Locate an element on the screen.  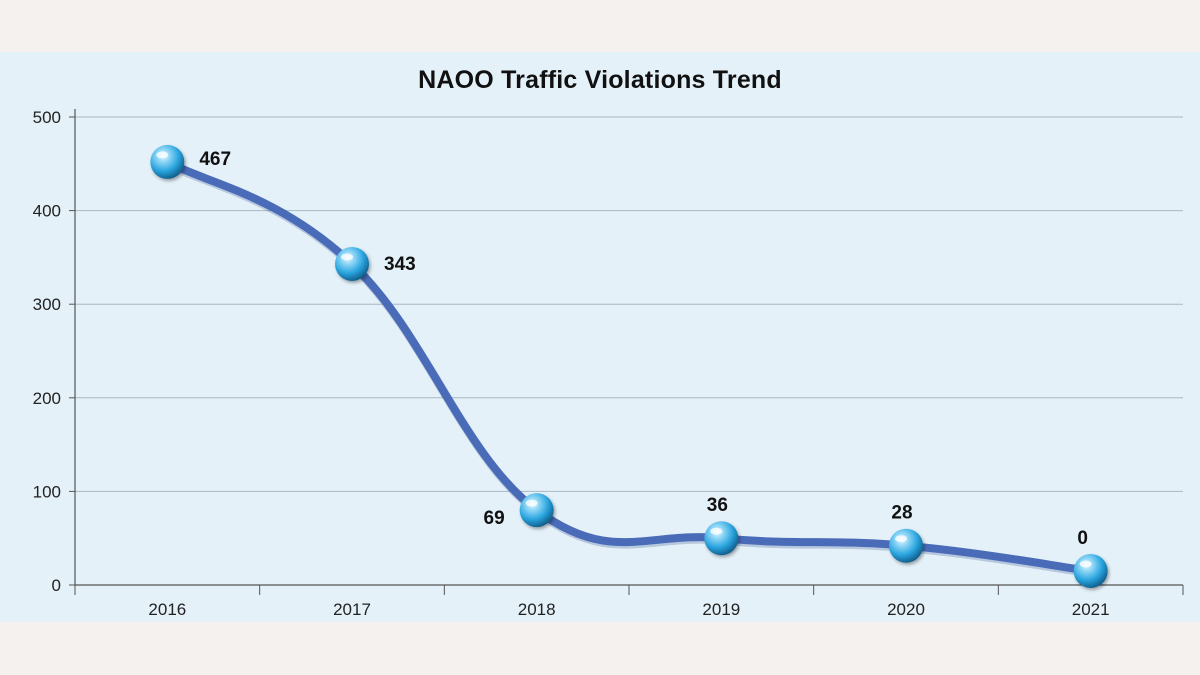
x-tick-label: 2016 is located at coordinates (167, 609).